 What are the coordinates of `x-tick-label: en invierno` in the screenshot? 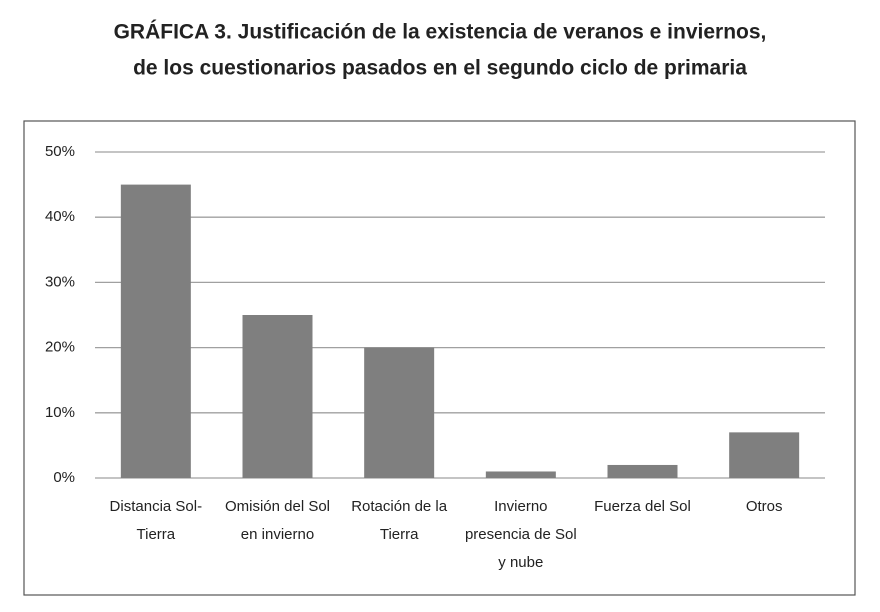 It's located at (277, 534).